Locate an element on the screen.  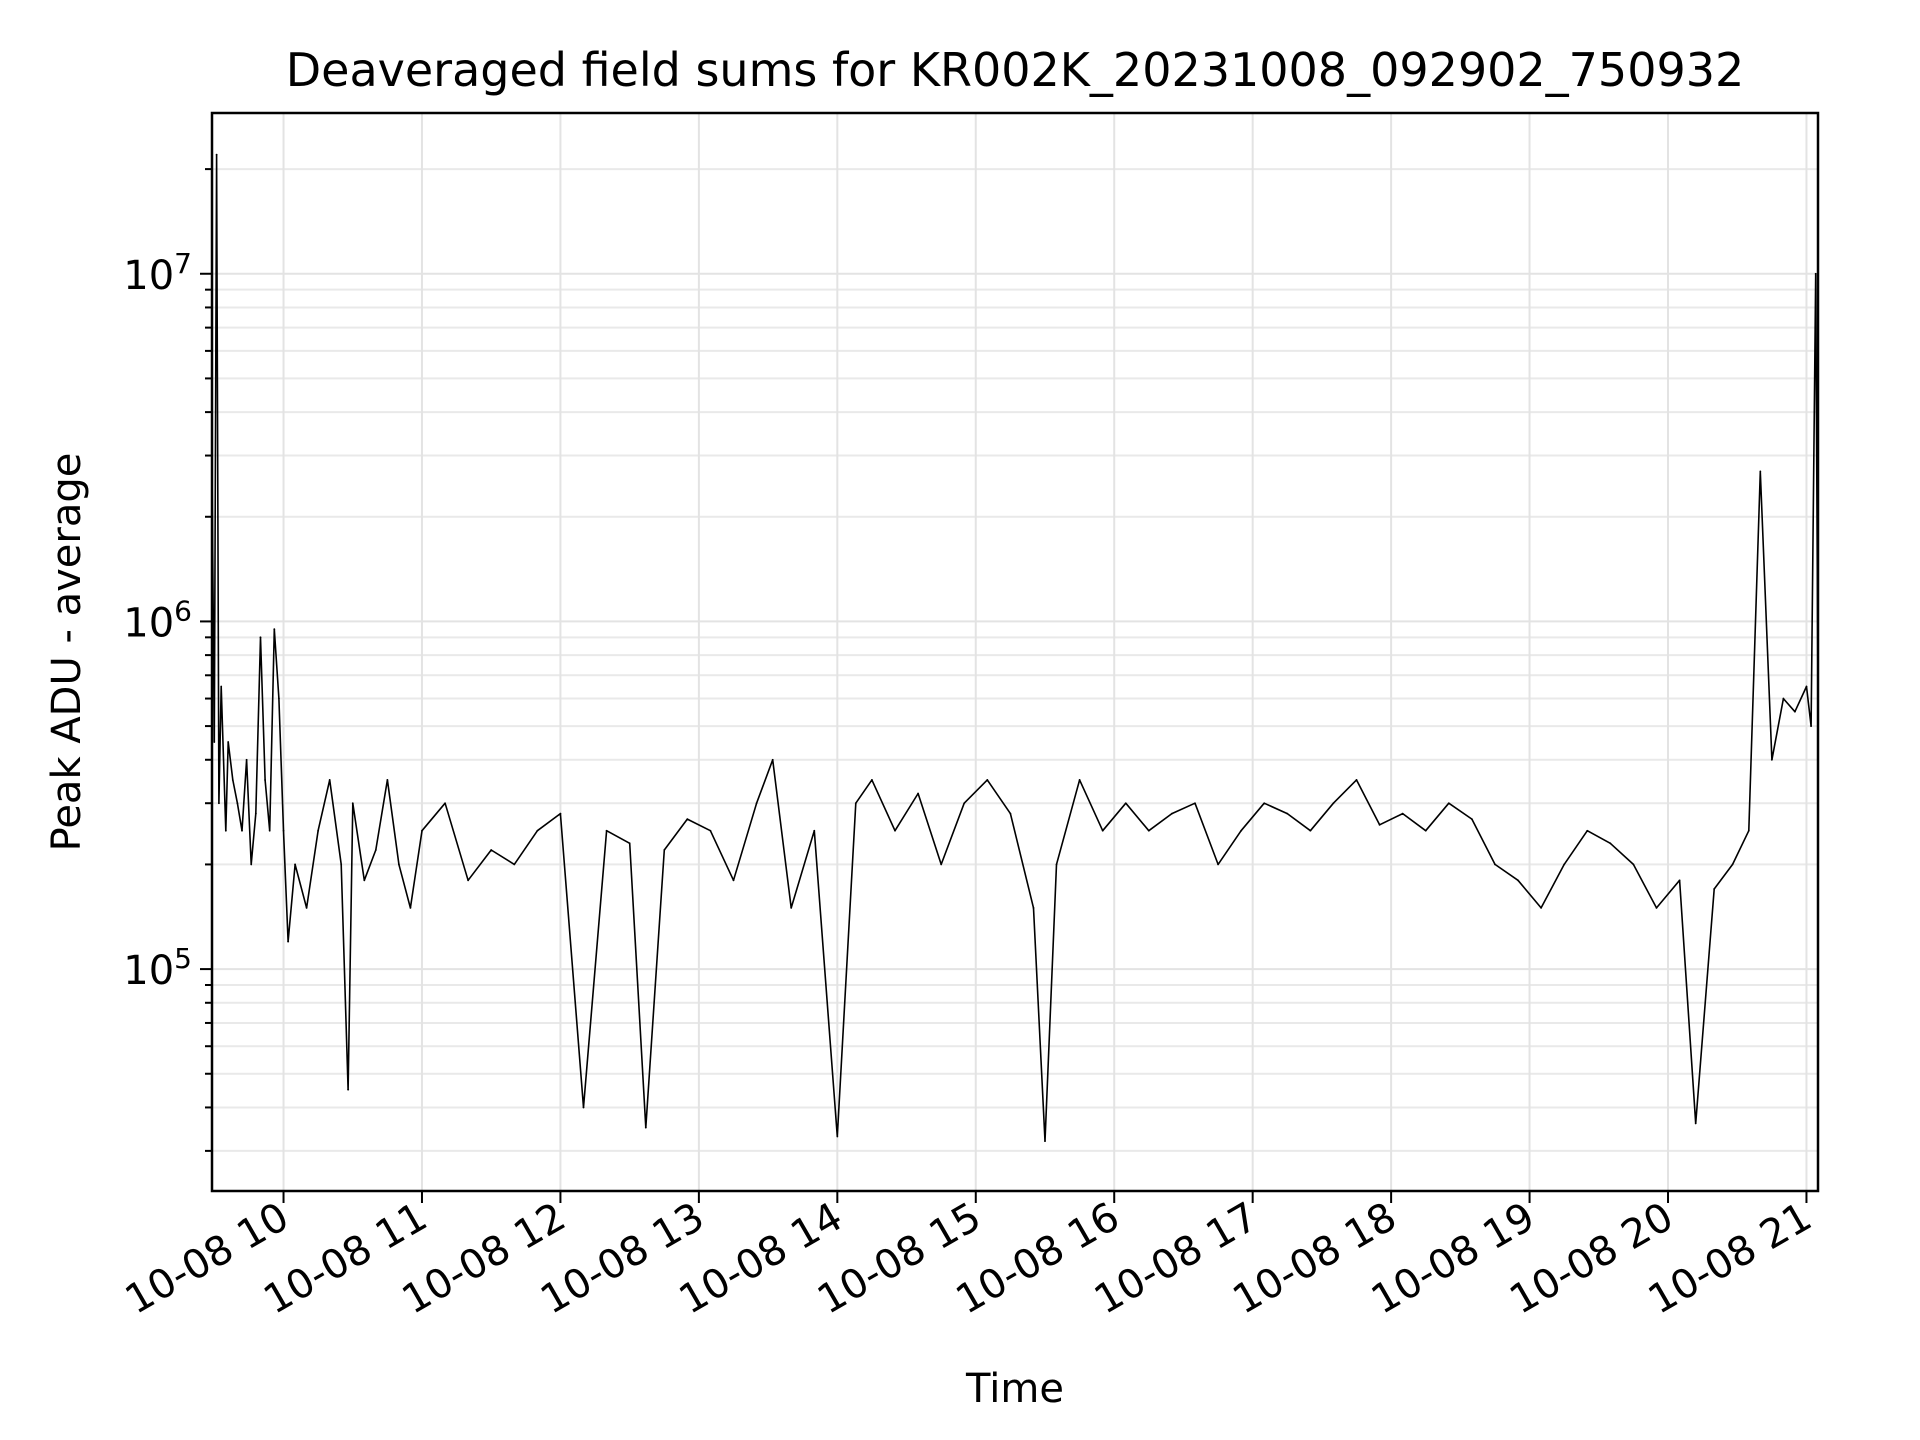
y-axis-label: Peak ADU - average is located at coordinates (67, 652).